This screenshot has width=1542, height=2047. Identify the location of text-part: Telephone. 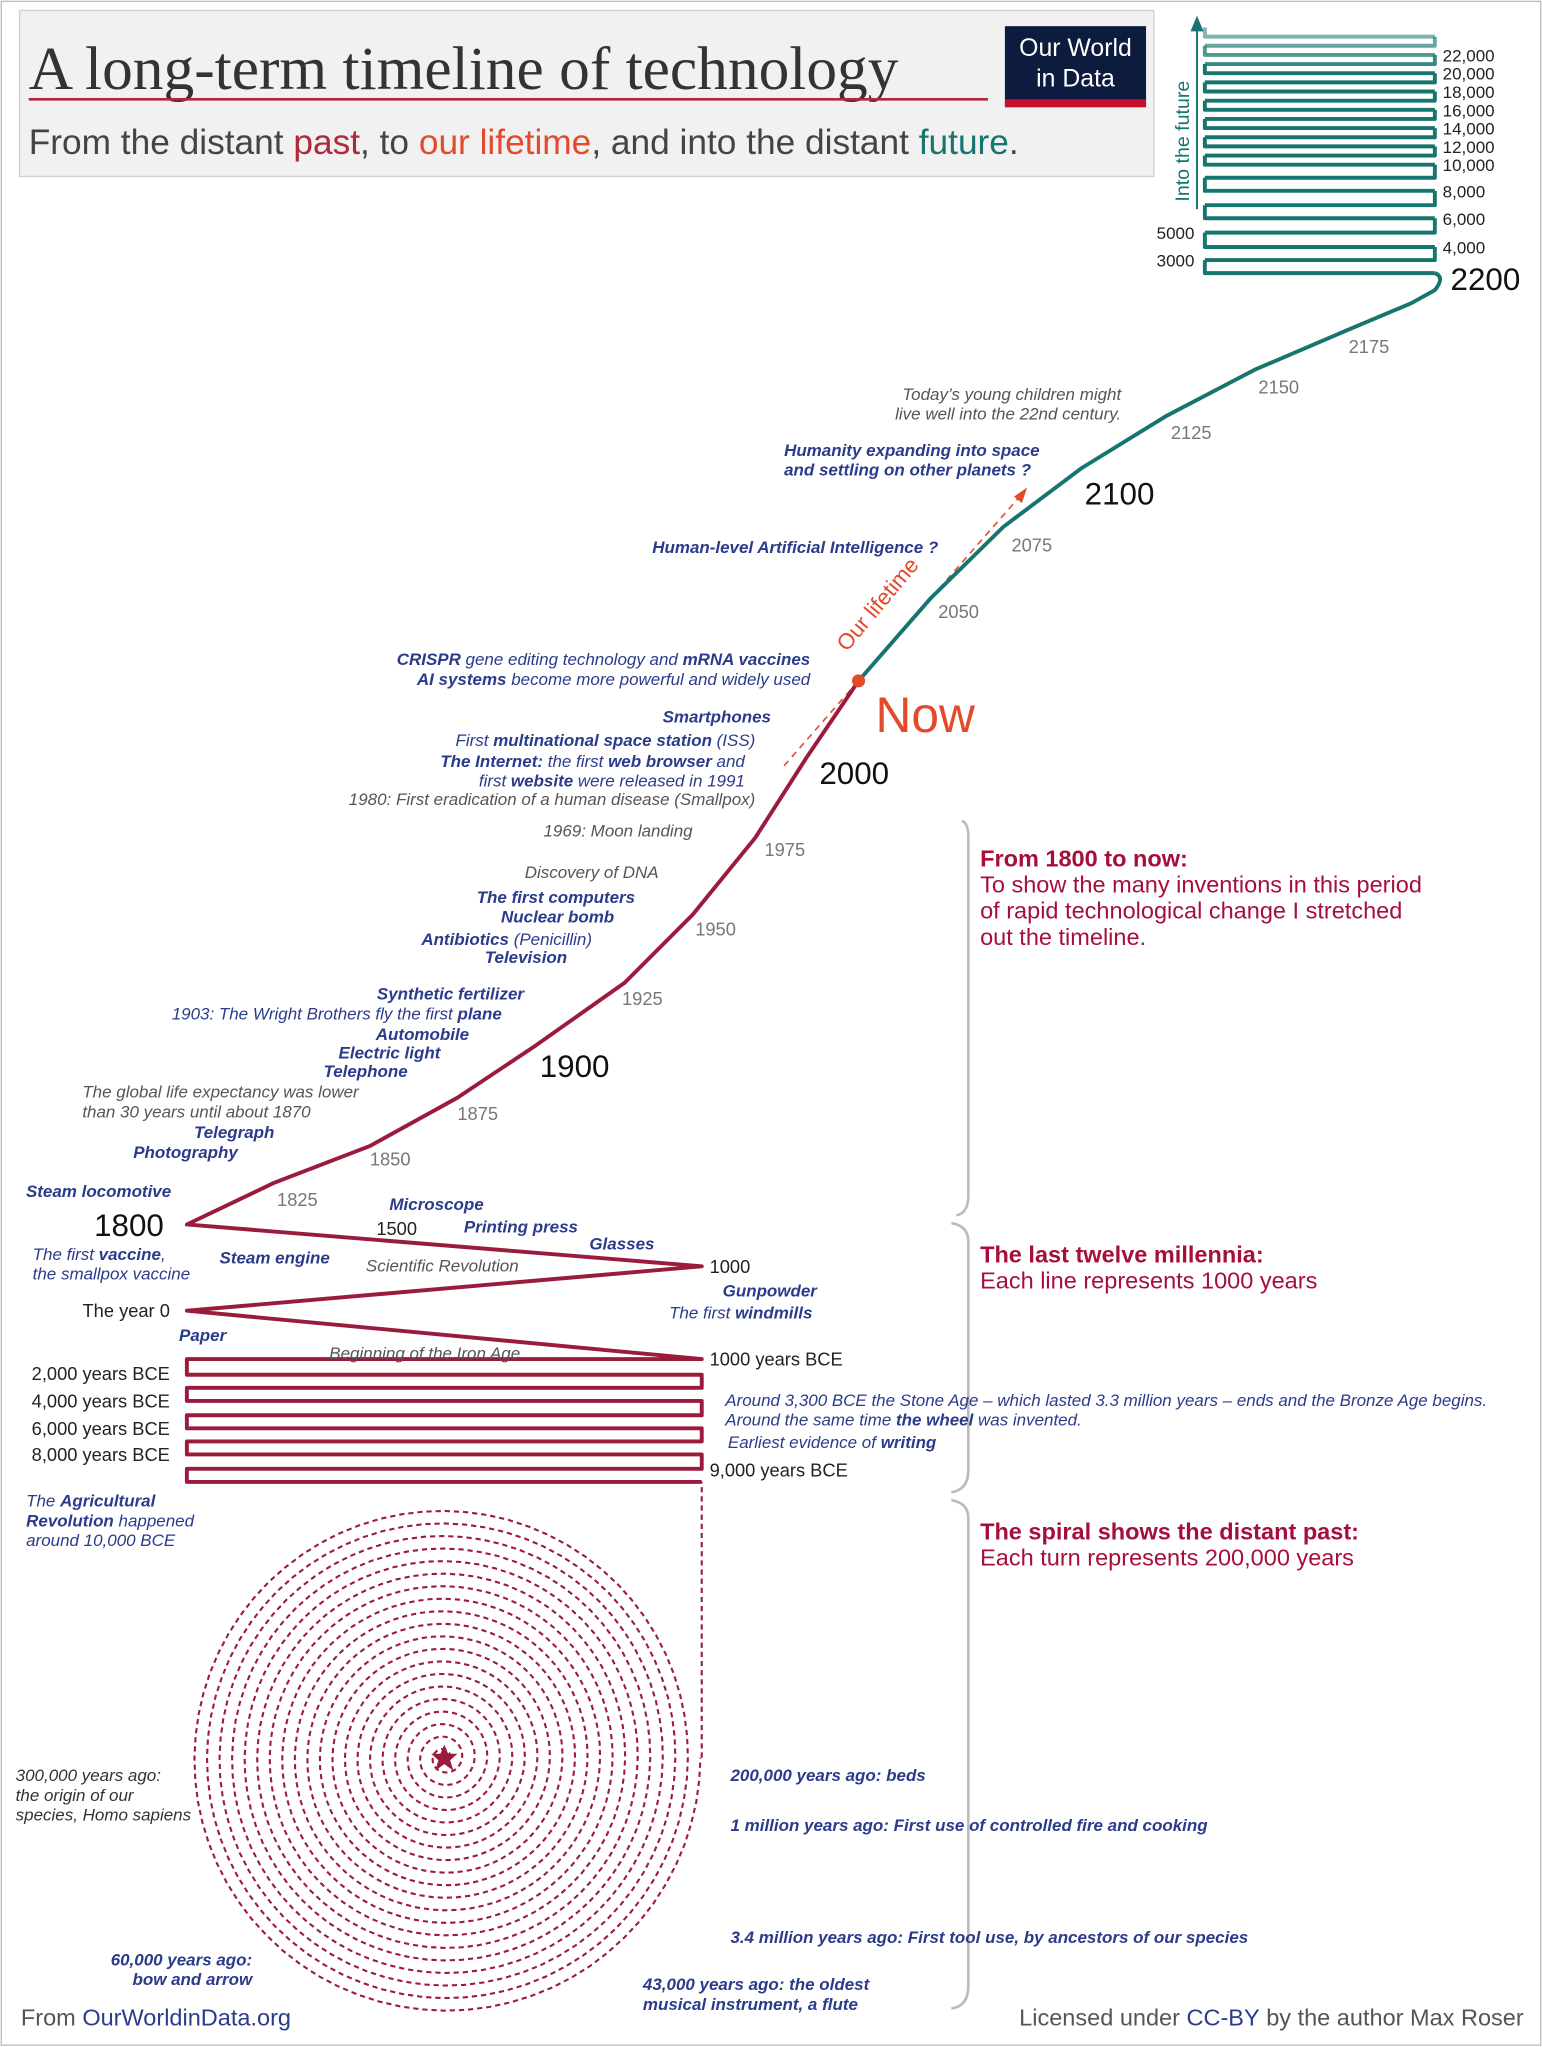
(365, 1071).